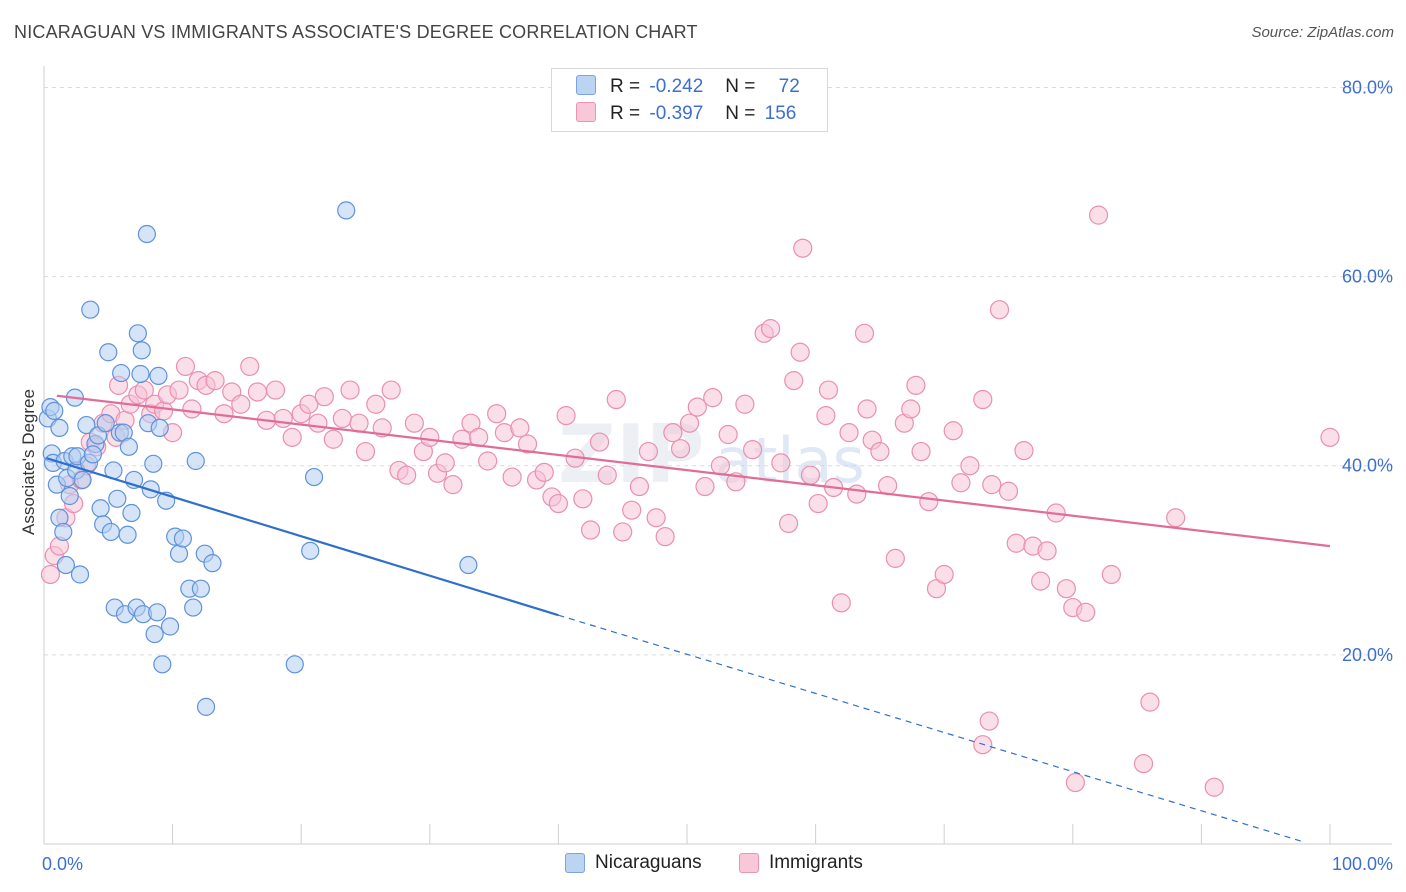 This screenshot has height=892, width=1406. I want to click on legend-n-value: 156, so click(780, 113).